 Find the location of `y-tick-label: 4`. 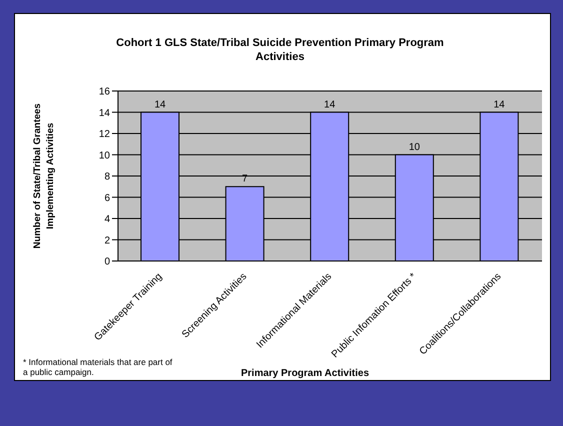

y-tick-label: 4 is located at coordinates (107, 220).